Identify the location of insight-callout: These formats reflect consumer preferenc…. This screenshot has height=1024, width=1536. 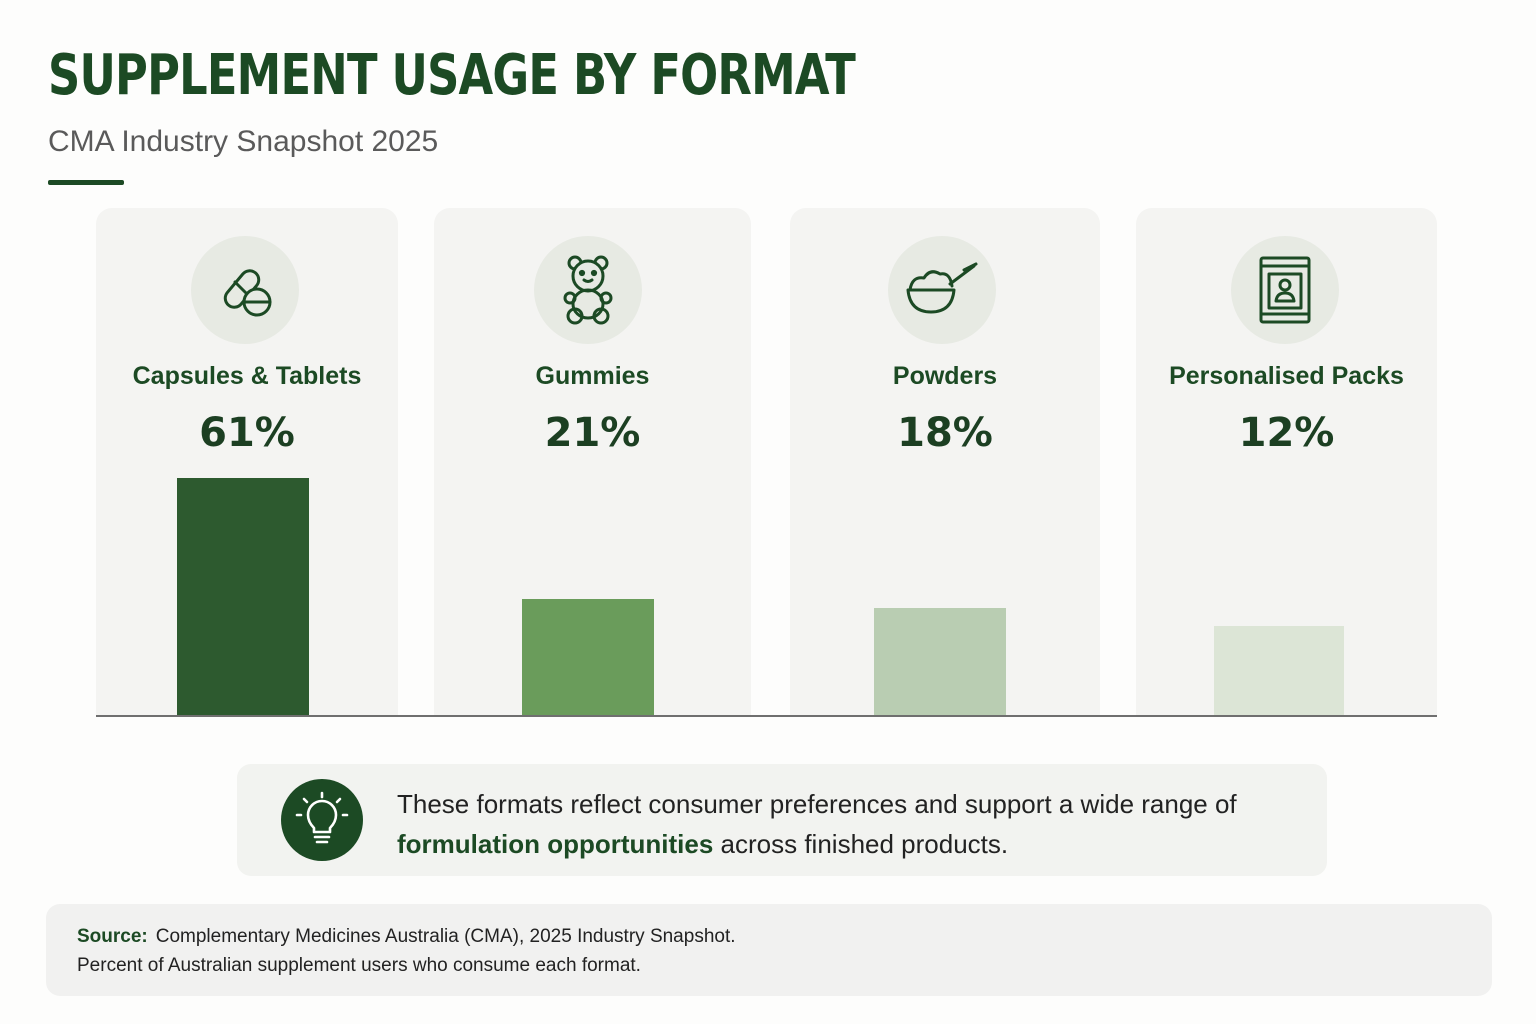
(782, 820).